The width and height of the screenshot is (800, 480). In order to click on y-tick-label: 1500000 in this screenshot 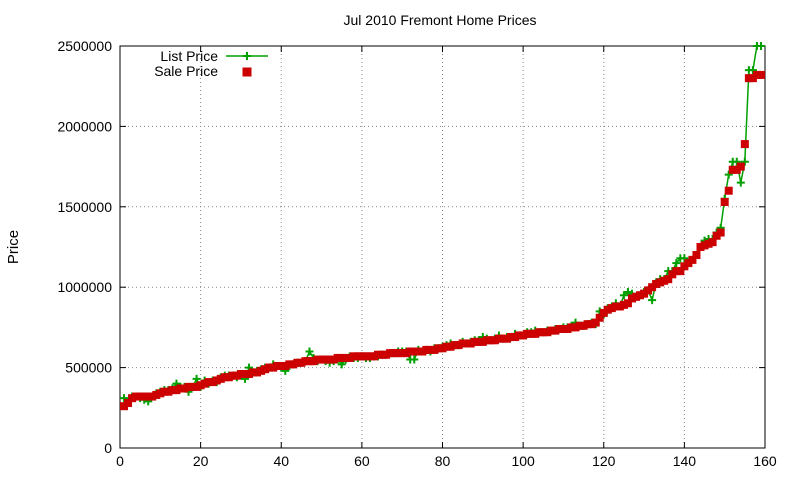, I will do `click(84, 207)`.